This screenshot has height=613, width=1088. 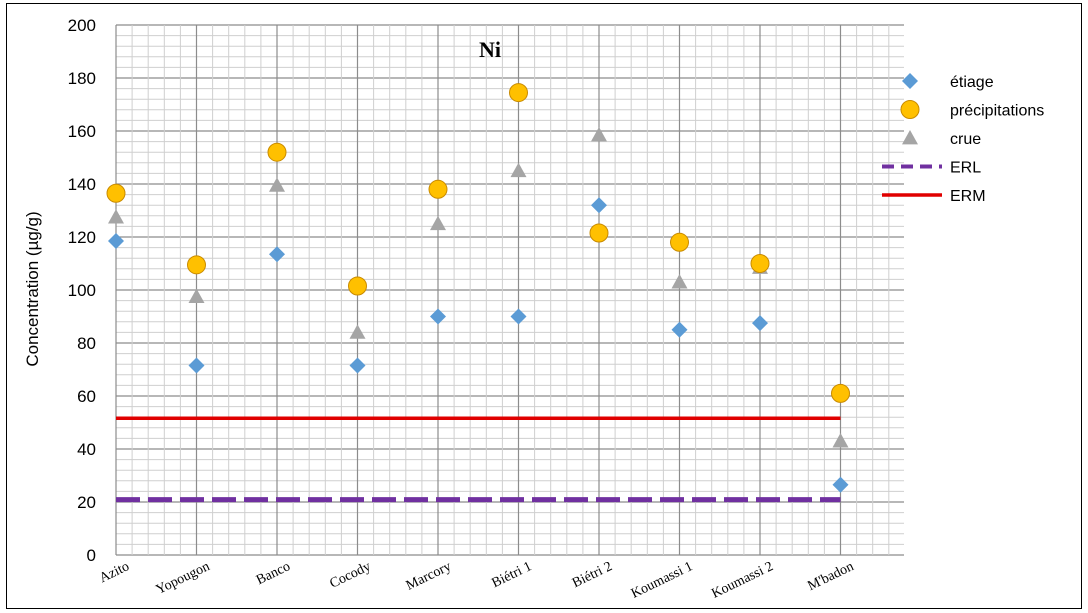 What do you see at coordinates (82, 25) in the screenshot?
I see `y-tick-label: 200` at bounding box center [82, 25].